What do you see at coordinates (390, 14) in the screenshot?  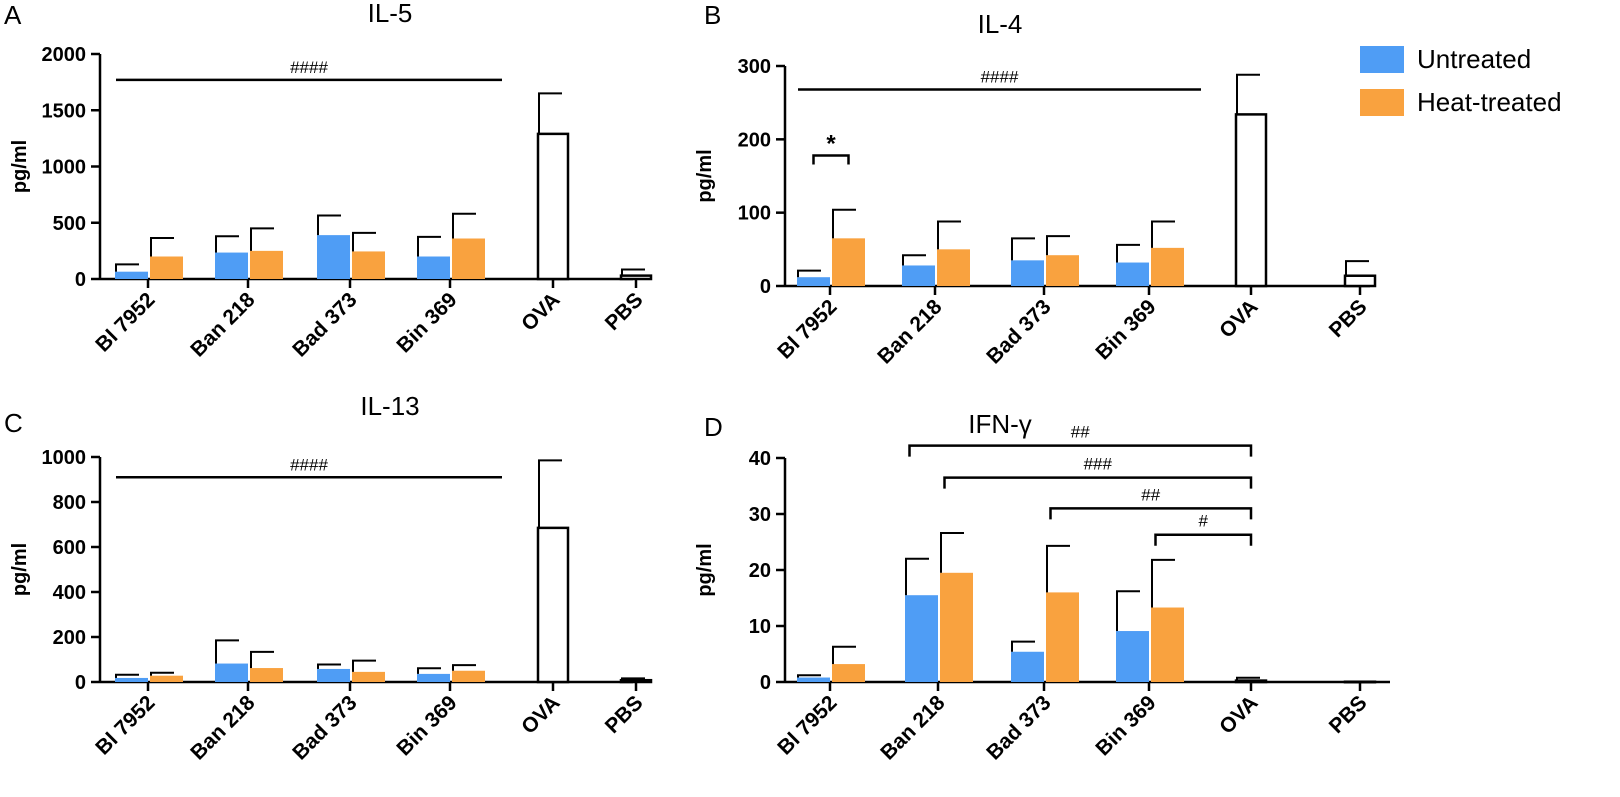 I see `chart-title: IL-5` at bounding box center [390, 14].